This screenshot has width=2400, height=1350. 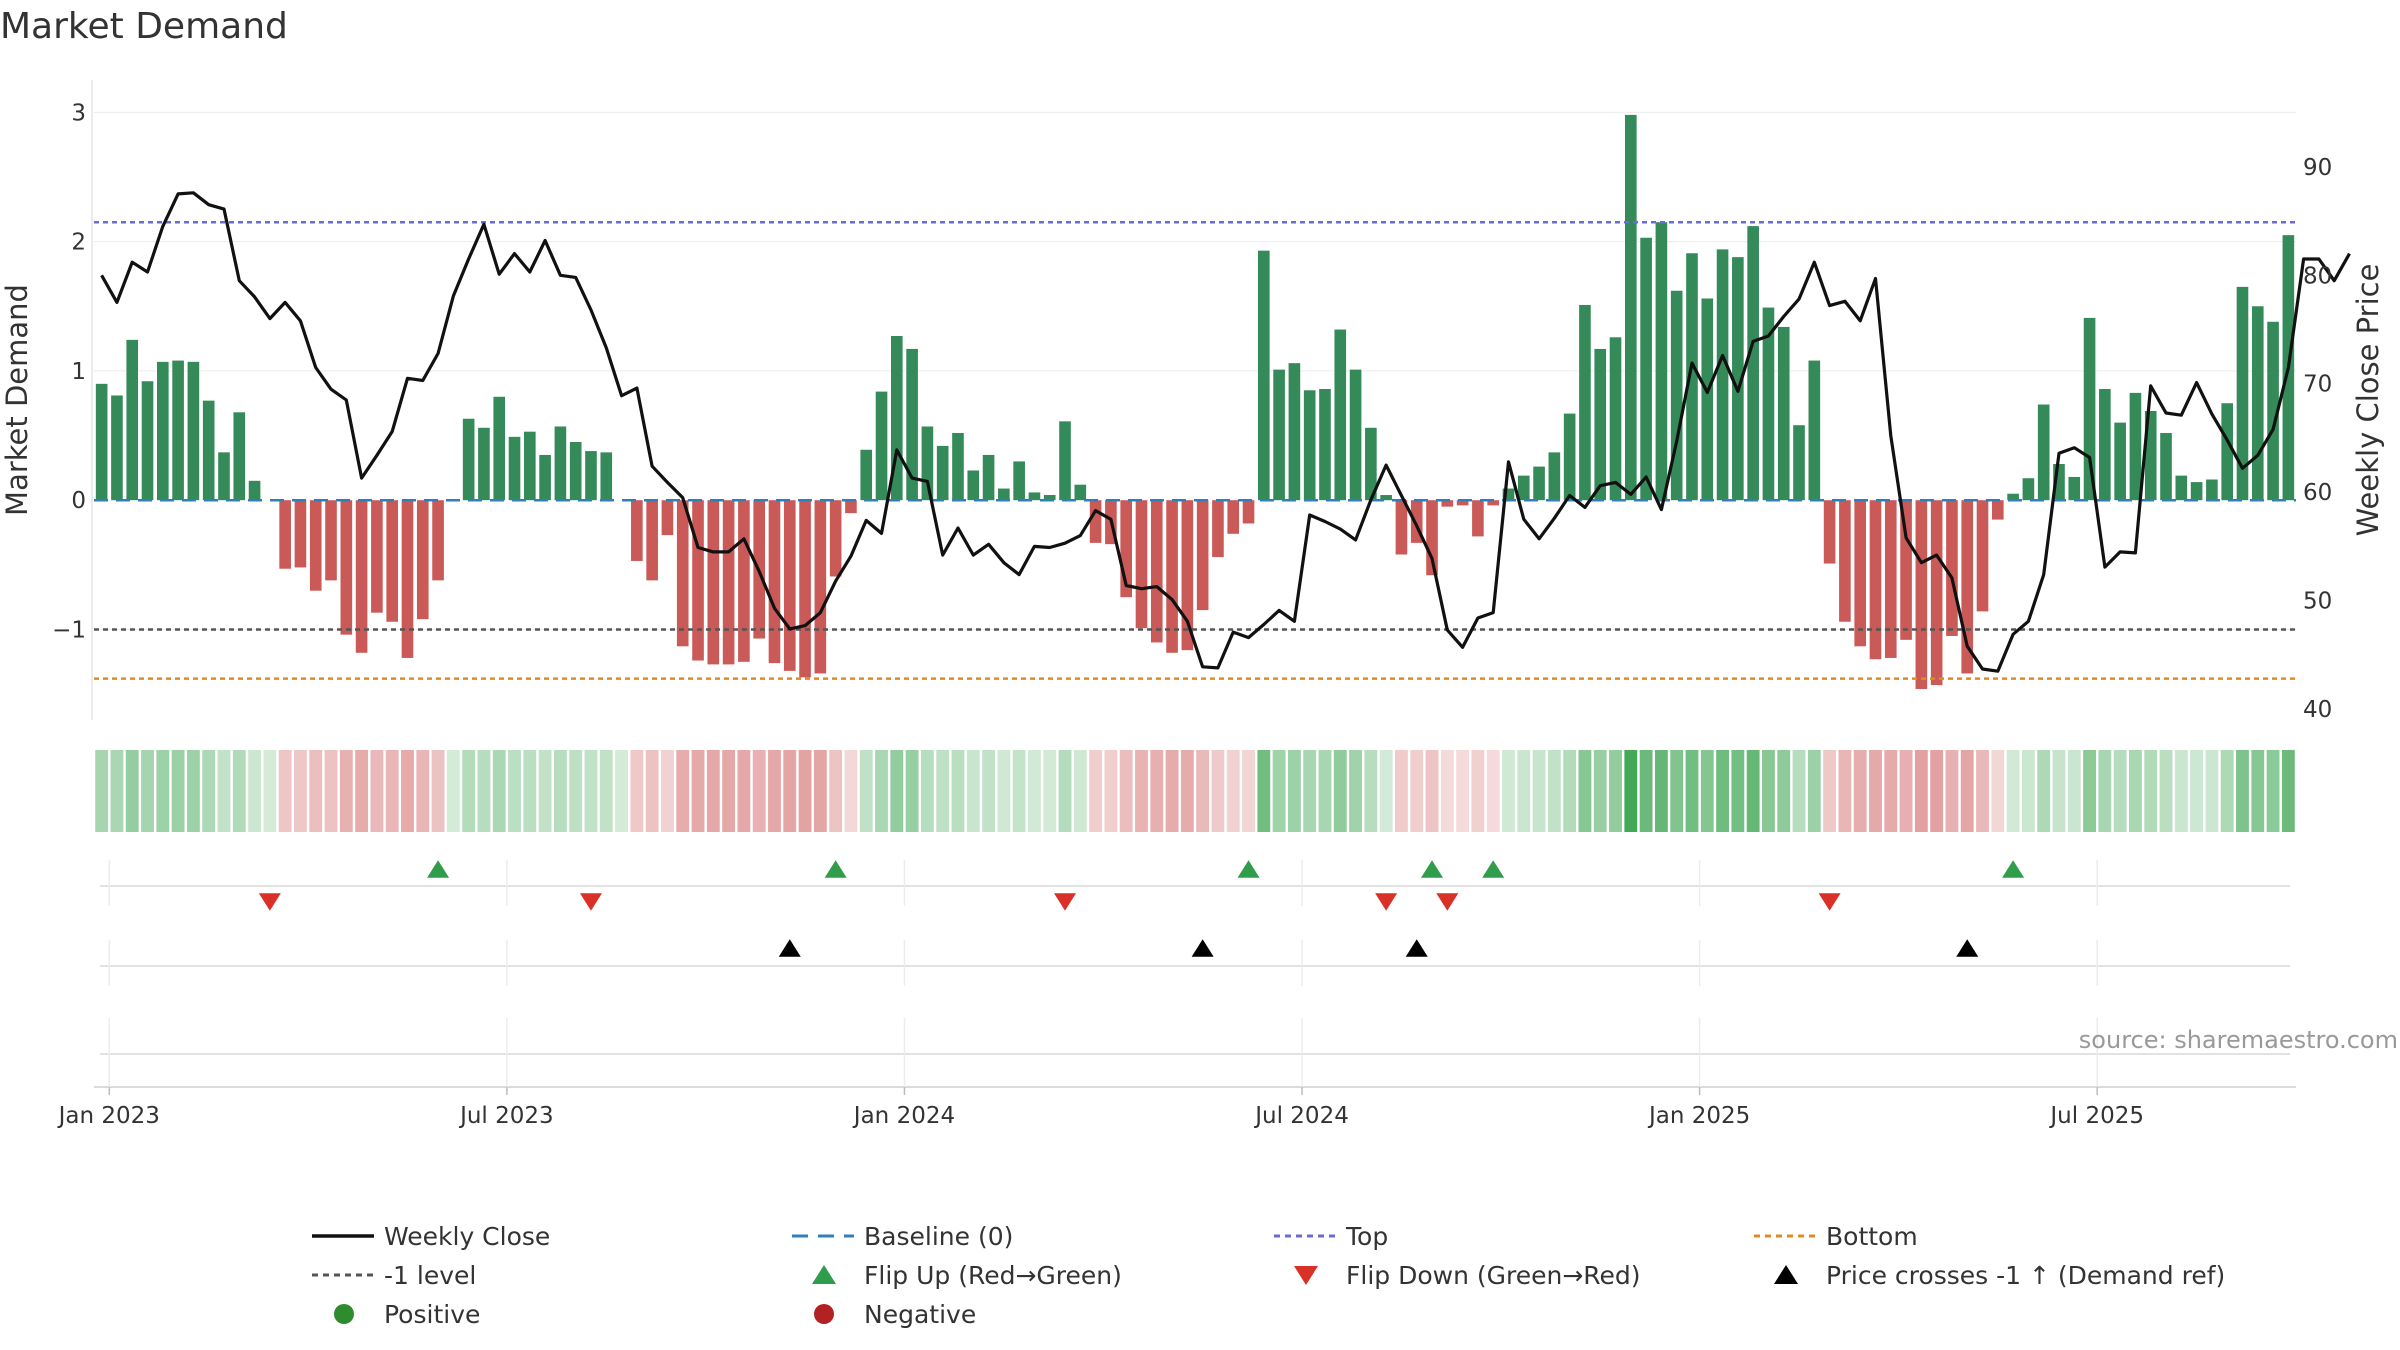 I want to click on legend-swatch-price-cross, so click(x=1786, y=1274).